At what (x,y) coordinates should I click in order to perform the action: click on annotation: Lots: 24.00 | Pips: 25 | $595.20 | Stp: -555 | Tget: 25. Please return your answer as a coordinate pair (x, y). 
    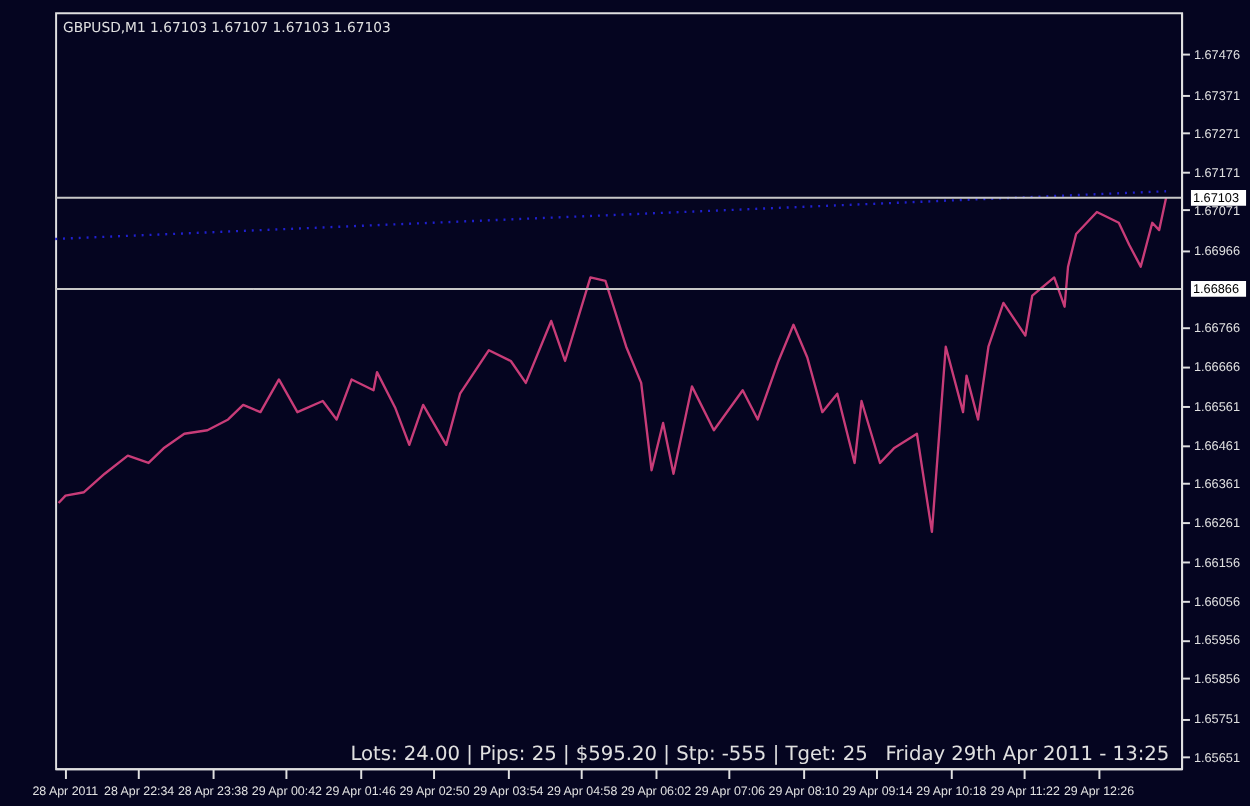
    Looking at the image, I should click on (609, 755).